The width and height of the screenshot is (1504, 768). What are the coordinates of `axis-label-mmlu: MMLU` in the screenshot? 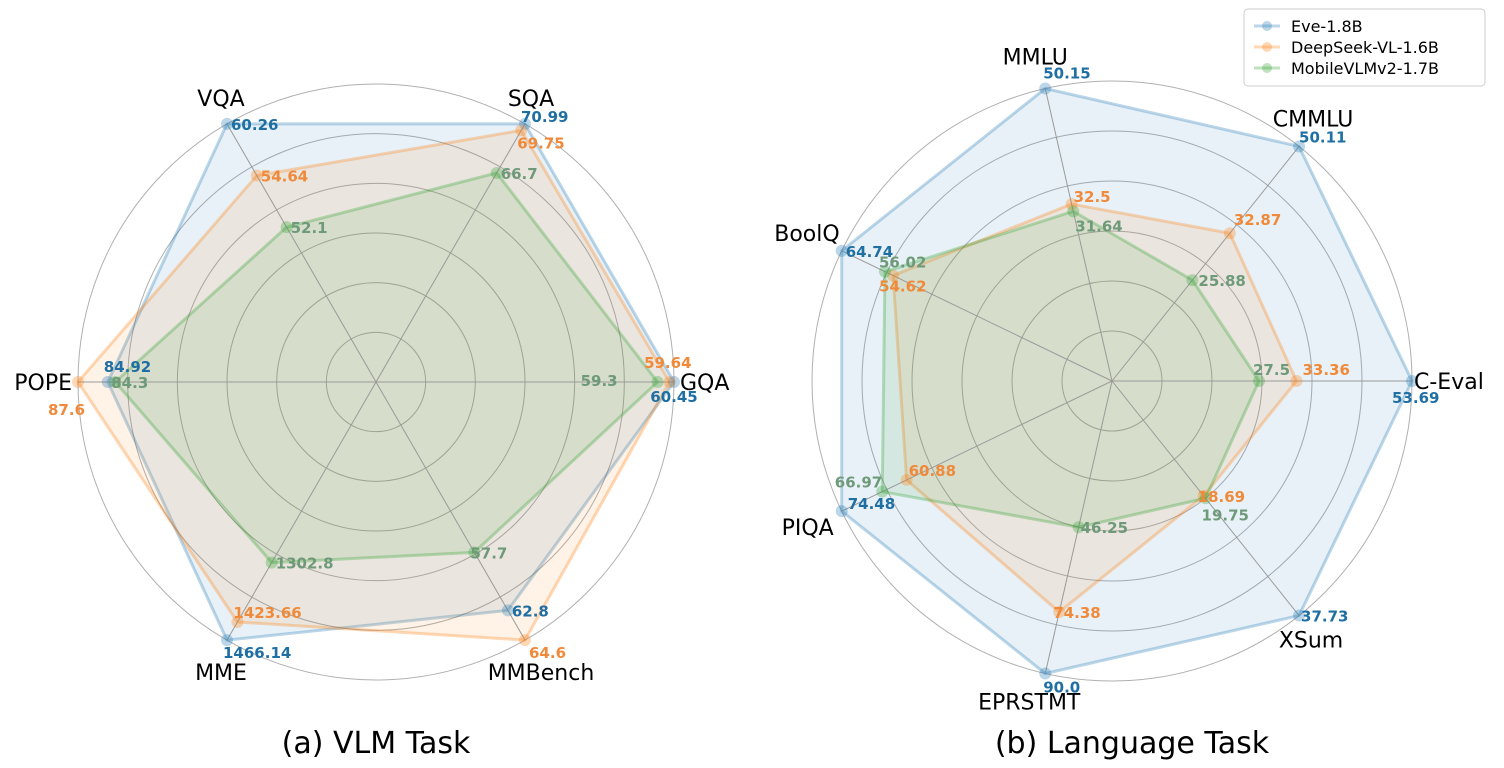 It's located at (1035, 58).